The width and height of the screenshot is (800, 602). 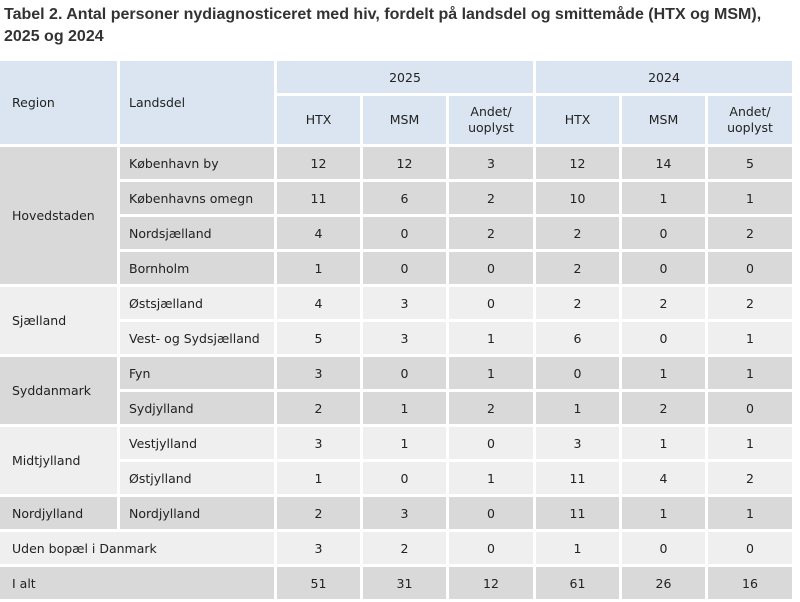 What do you see at coordinates (663, 120) in the screenshot?
I see `header-col-msm-2024: MSM` at bounding box center [663, 120].